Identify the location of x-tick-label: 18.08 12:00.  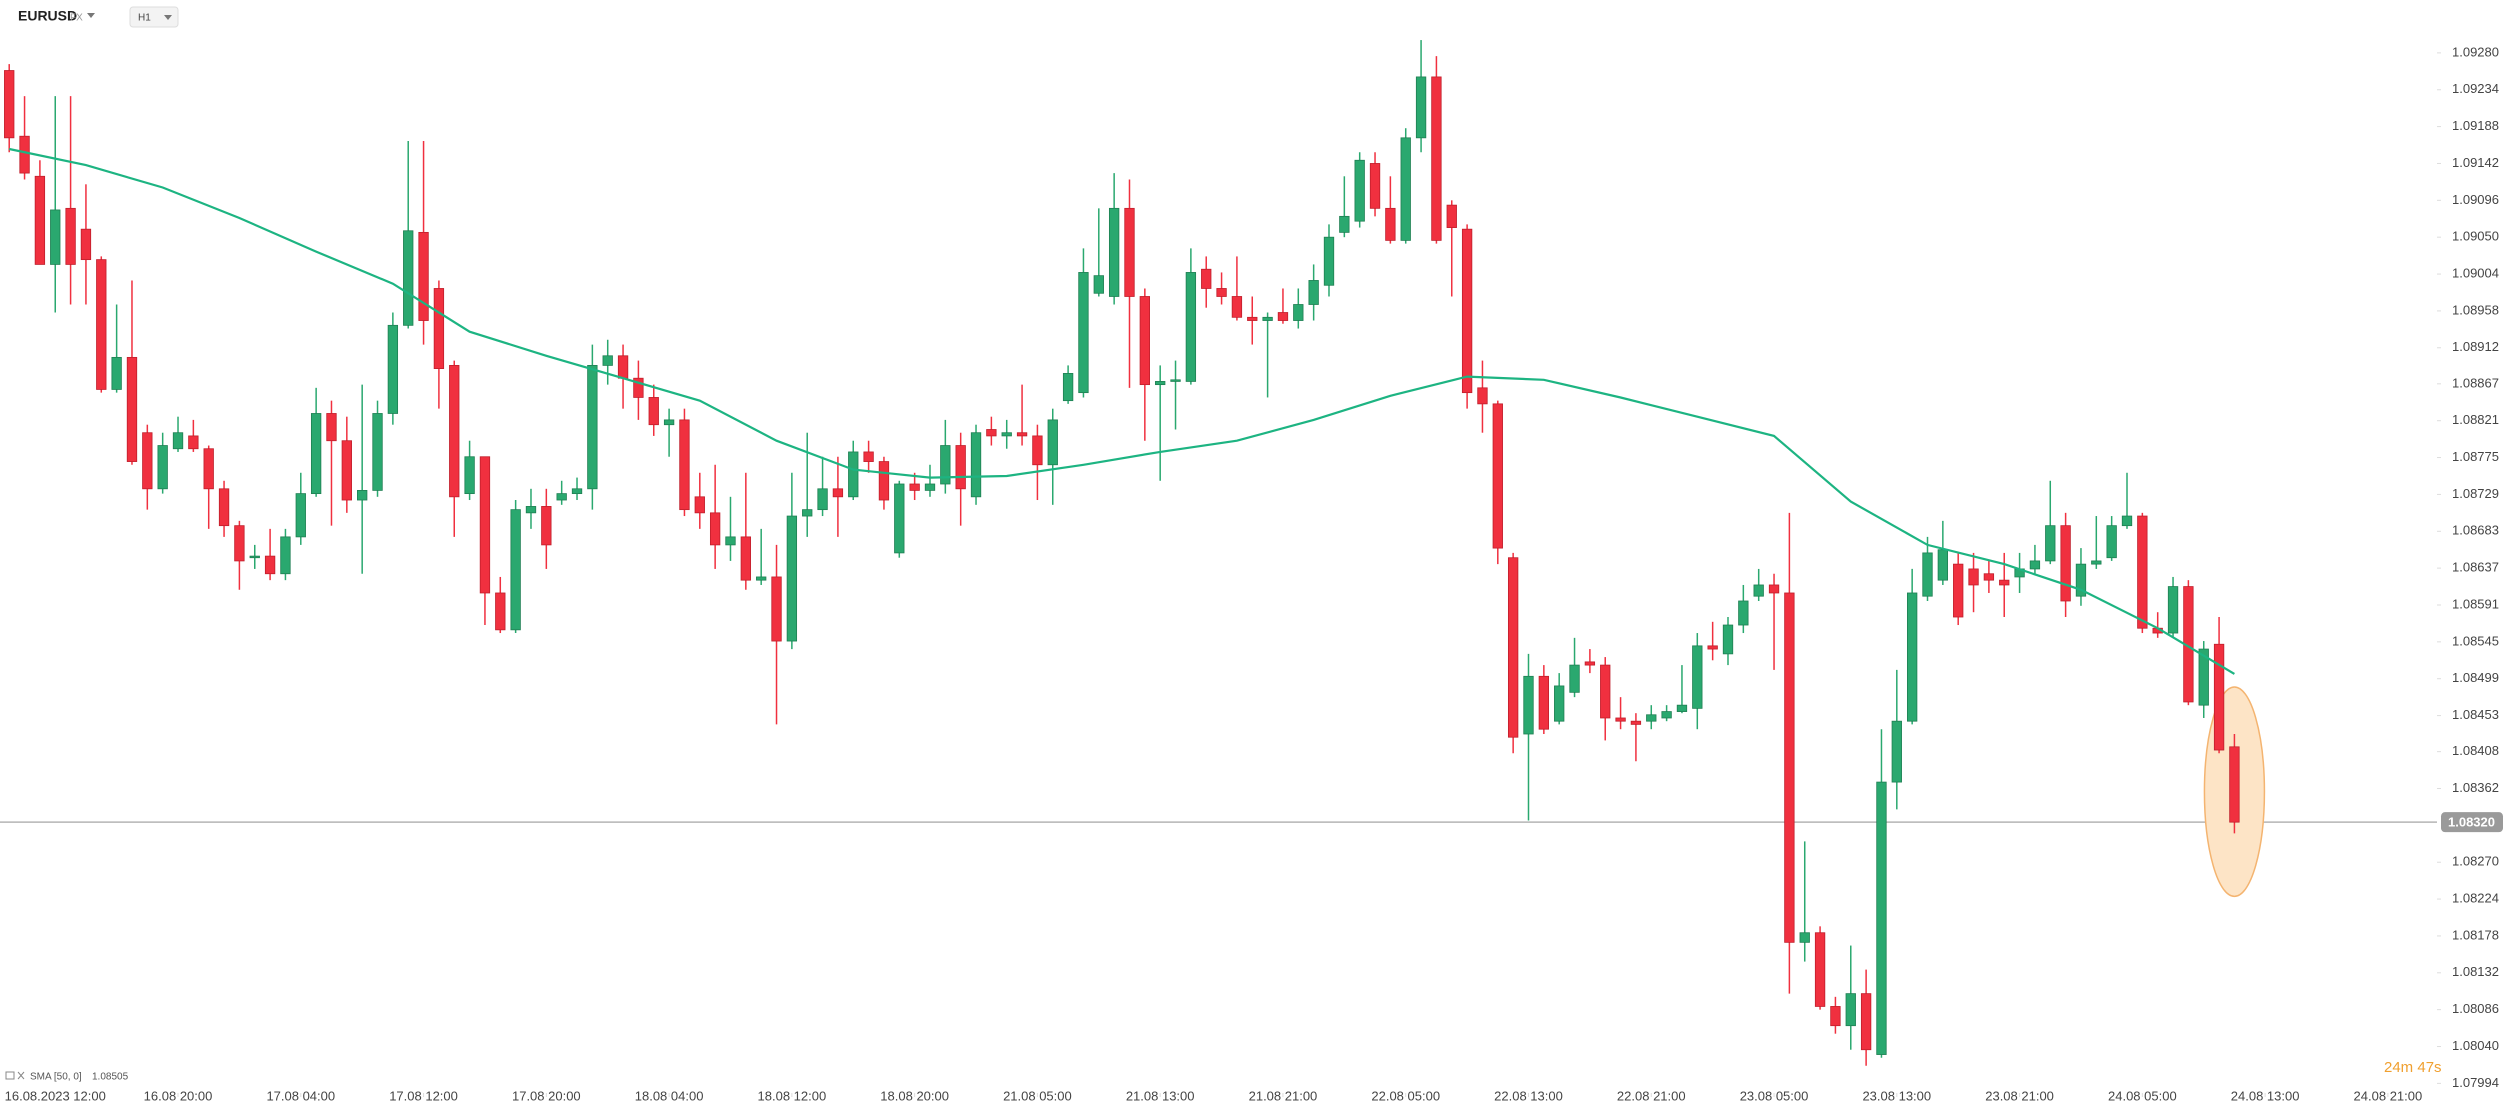
(792, 1095).